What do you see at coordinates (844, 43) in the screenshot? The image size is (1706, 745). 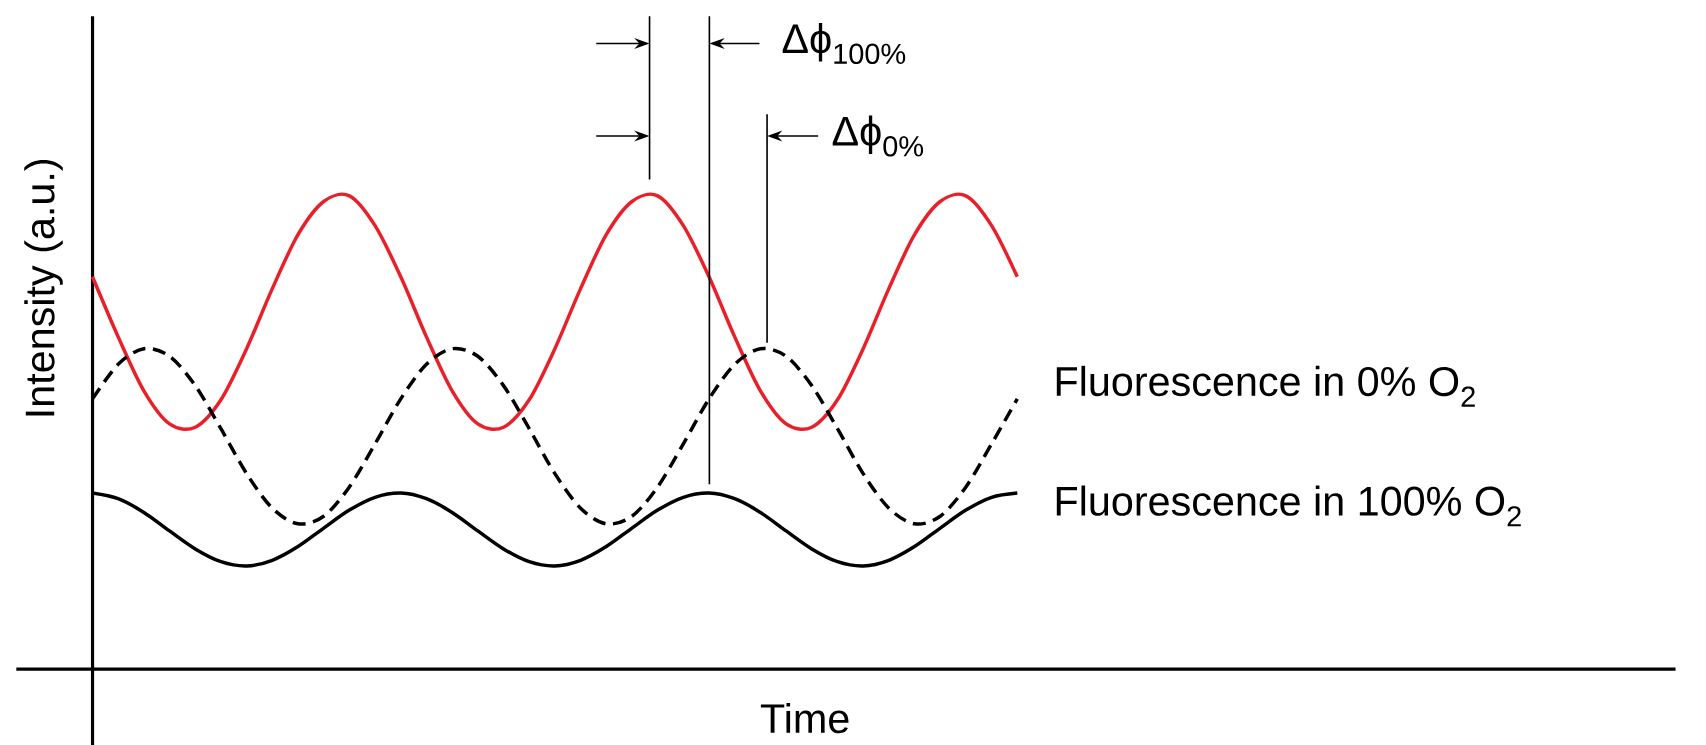 I see `text: Δϕ$_{100%}$` at bounding box center [844, 43].